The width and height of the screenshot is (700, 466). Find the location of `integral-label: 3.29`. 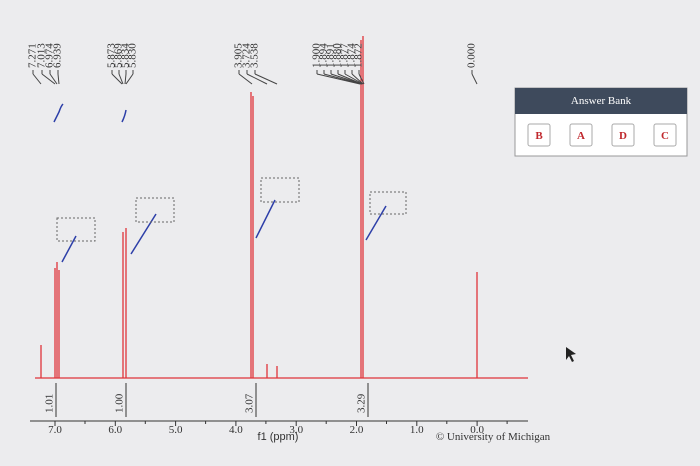

integral-label: 3.29 is located at coordinates (362, 403).